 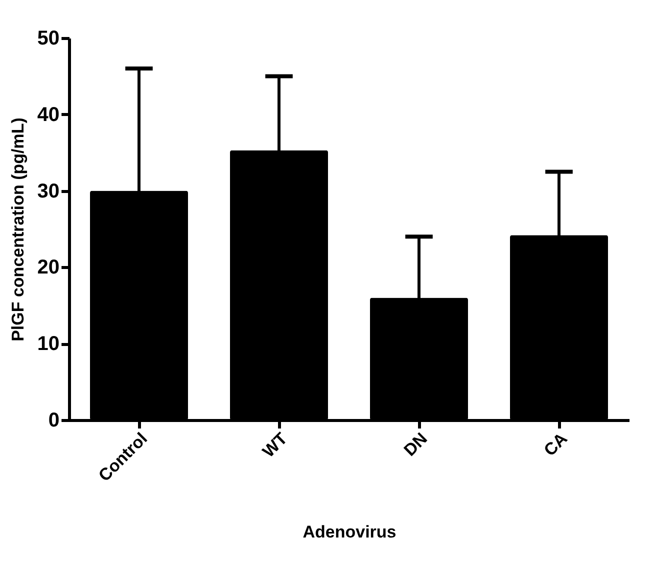 I want to click on x-tick-label: WT, so click(x=275, y=445).